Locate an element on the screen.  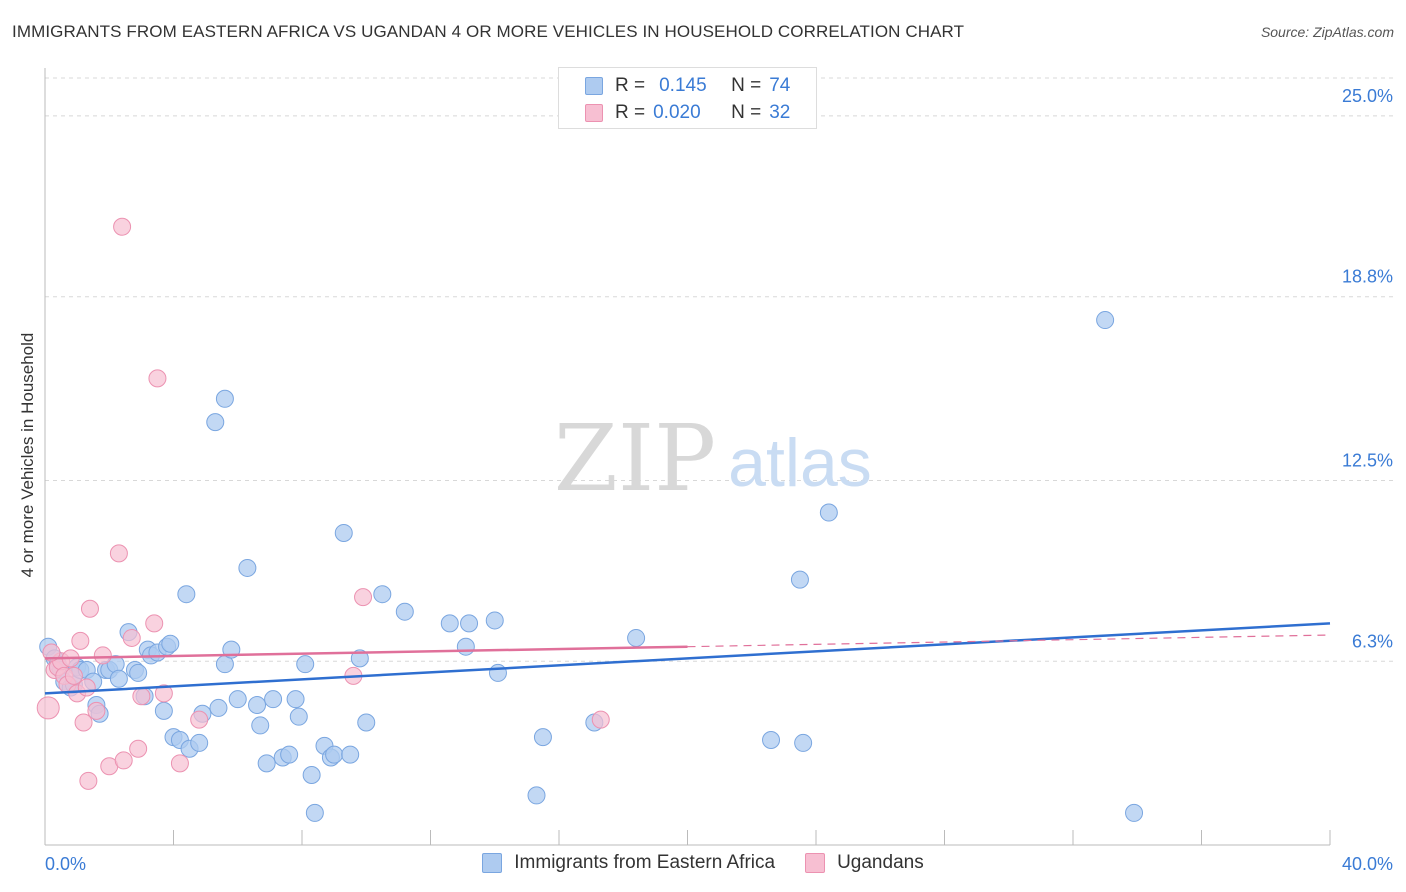
source-label: Source: ZipAtlas.com is located at coordinates (1327, 32).